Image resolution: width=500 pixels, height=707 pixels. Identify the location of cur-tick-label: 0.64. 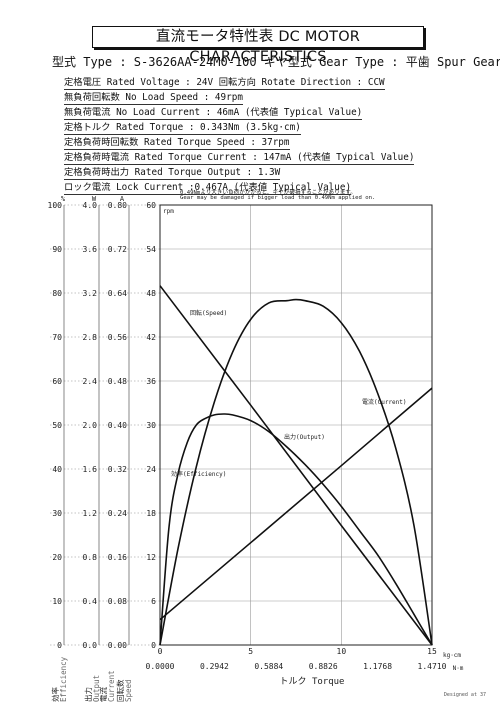
(117, 293).